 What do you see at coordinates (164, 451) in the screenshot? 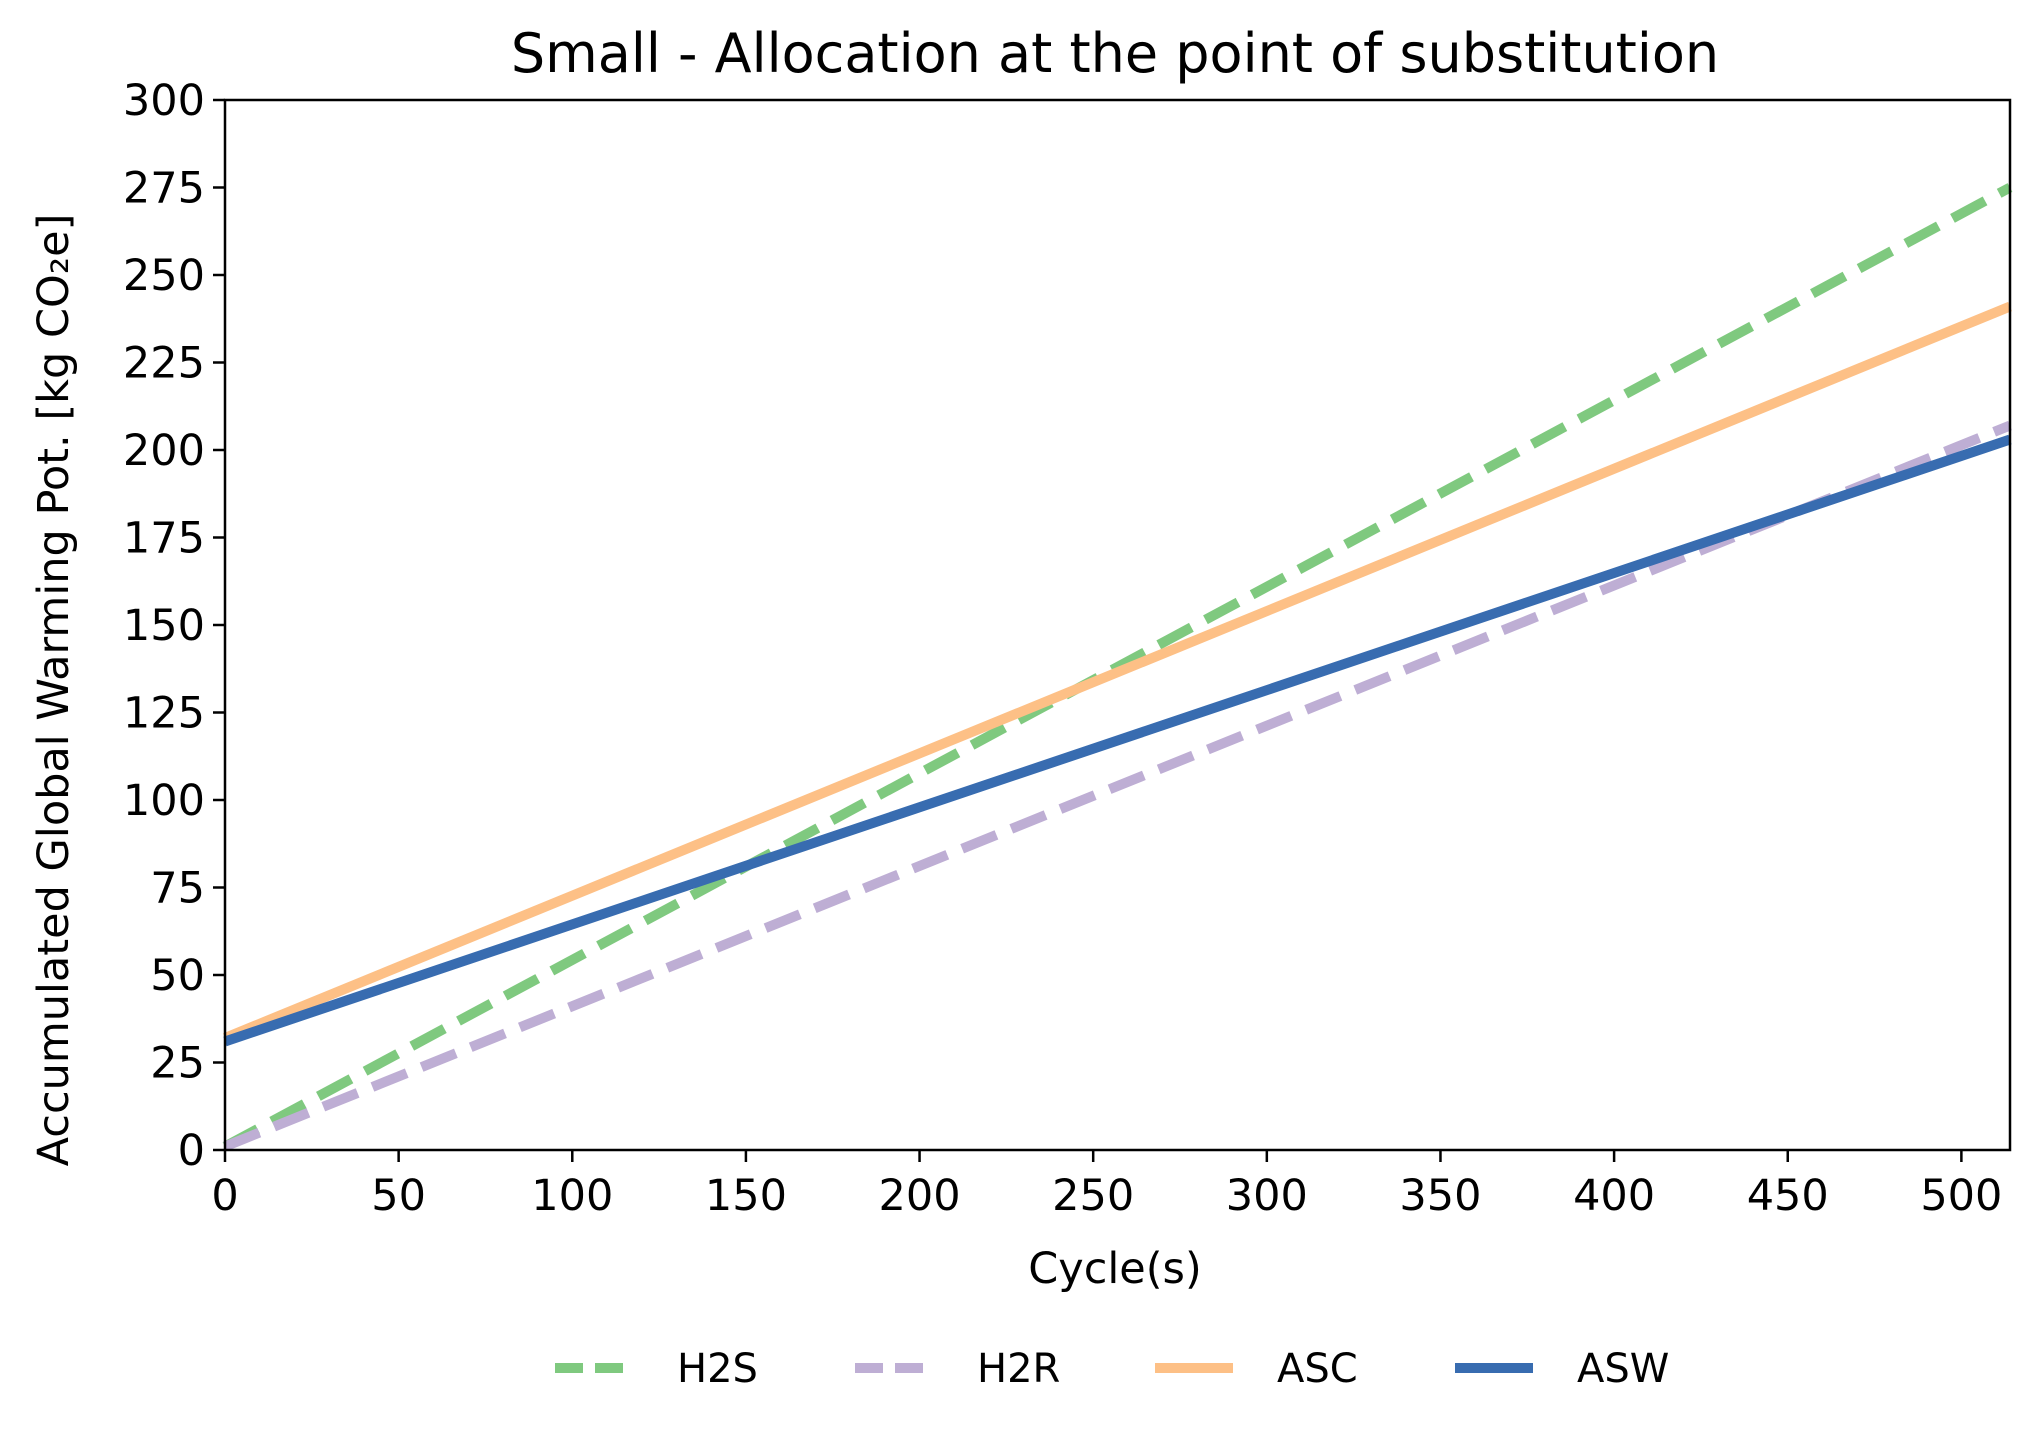
I see `y-tick-label: 200` at bounding box center [164, 451].